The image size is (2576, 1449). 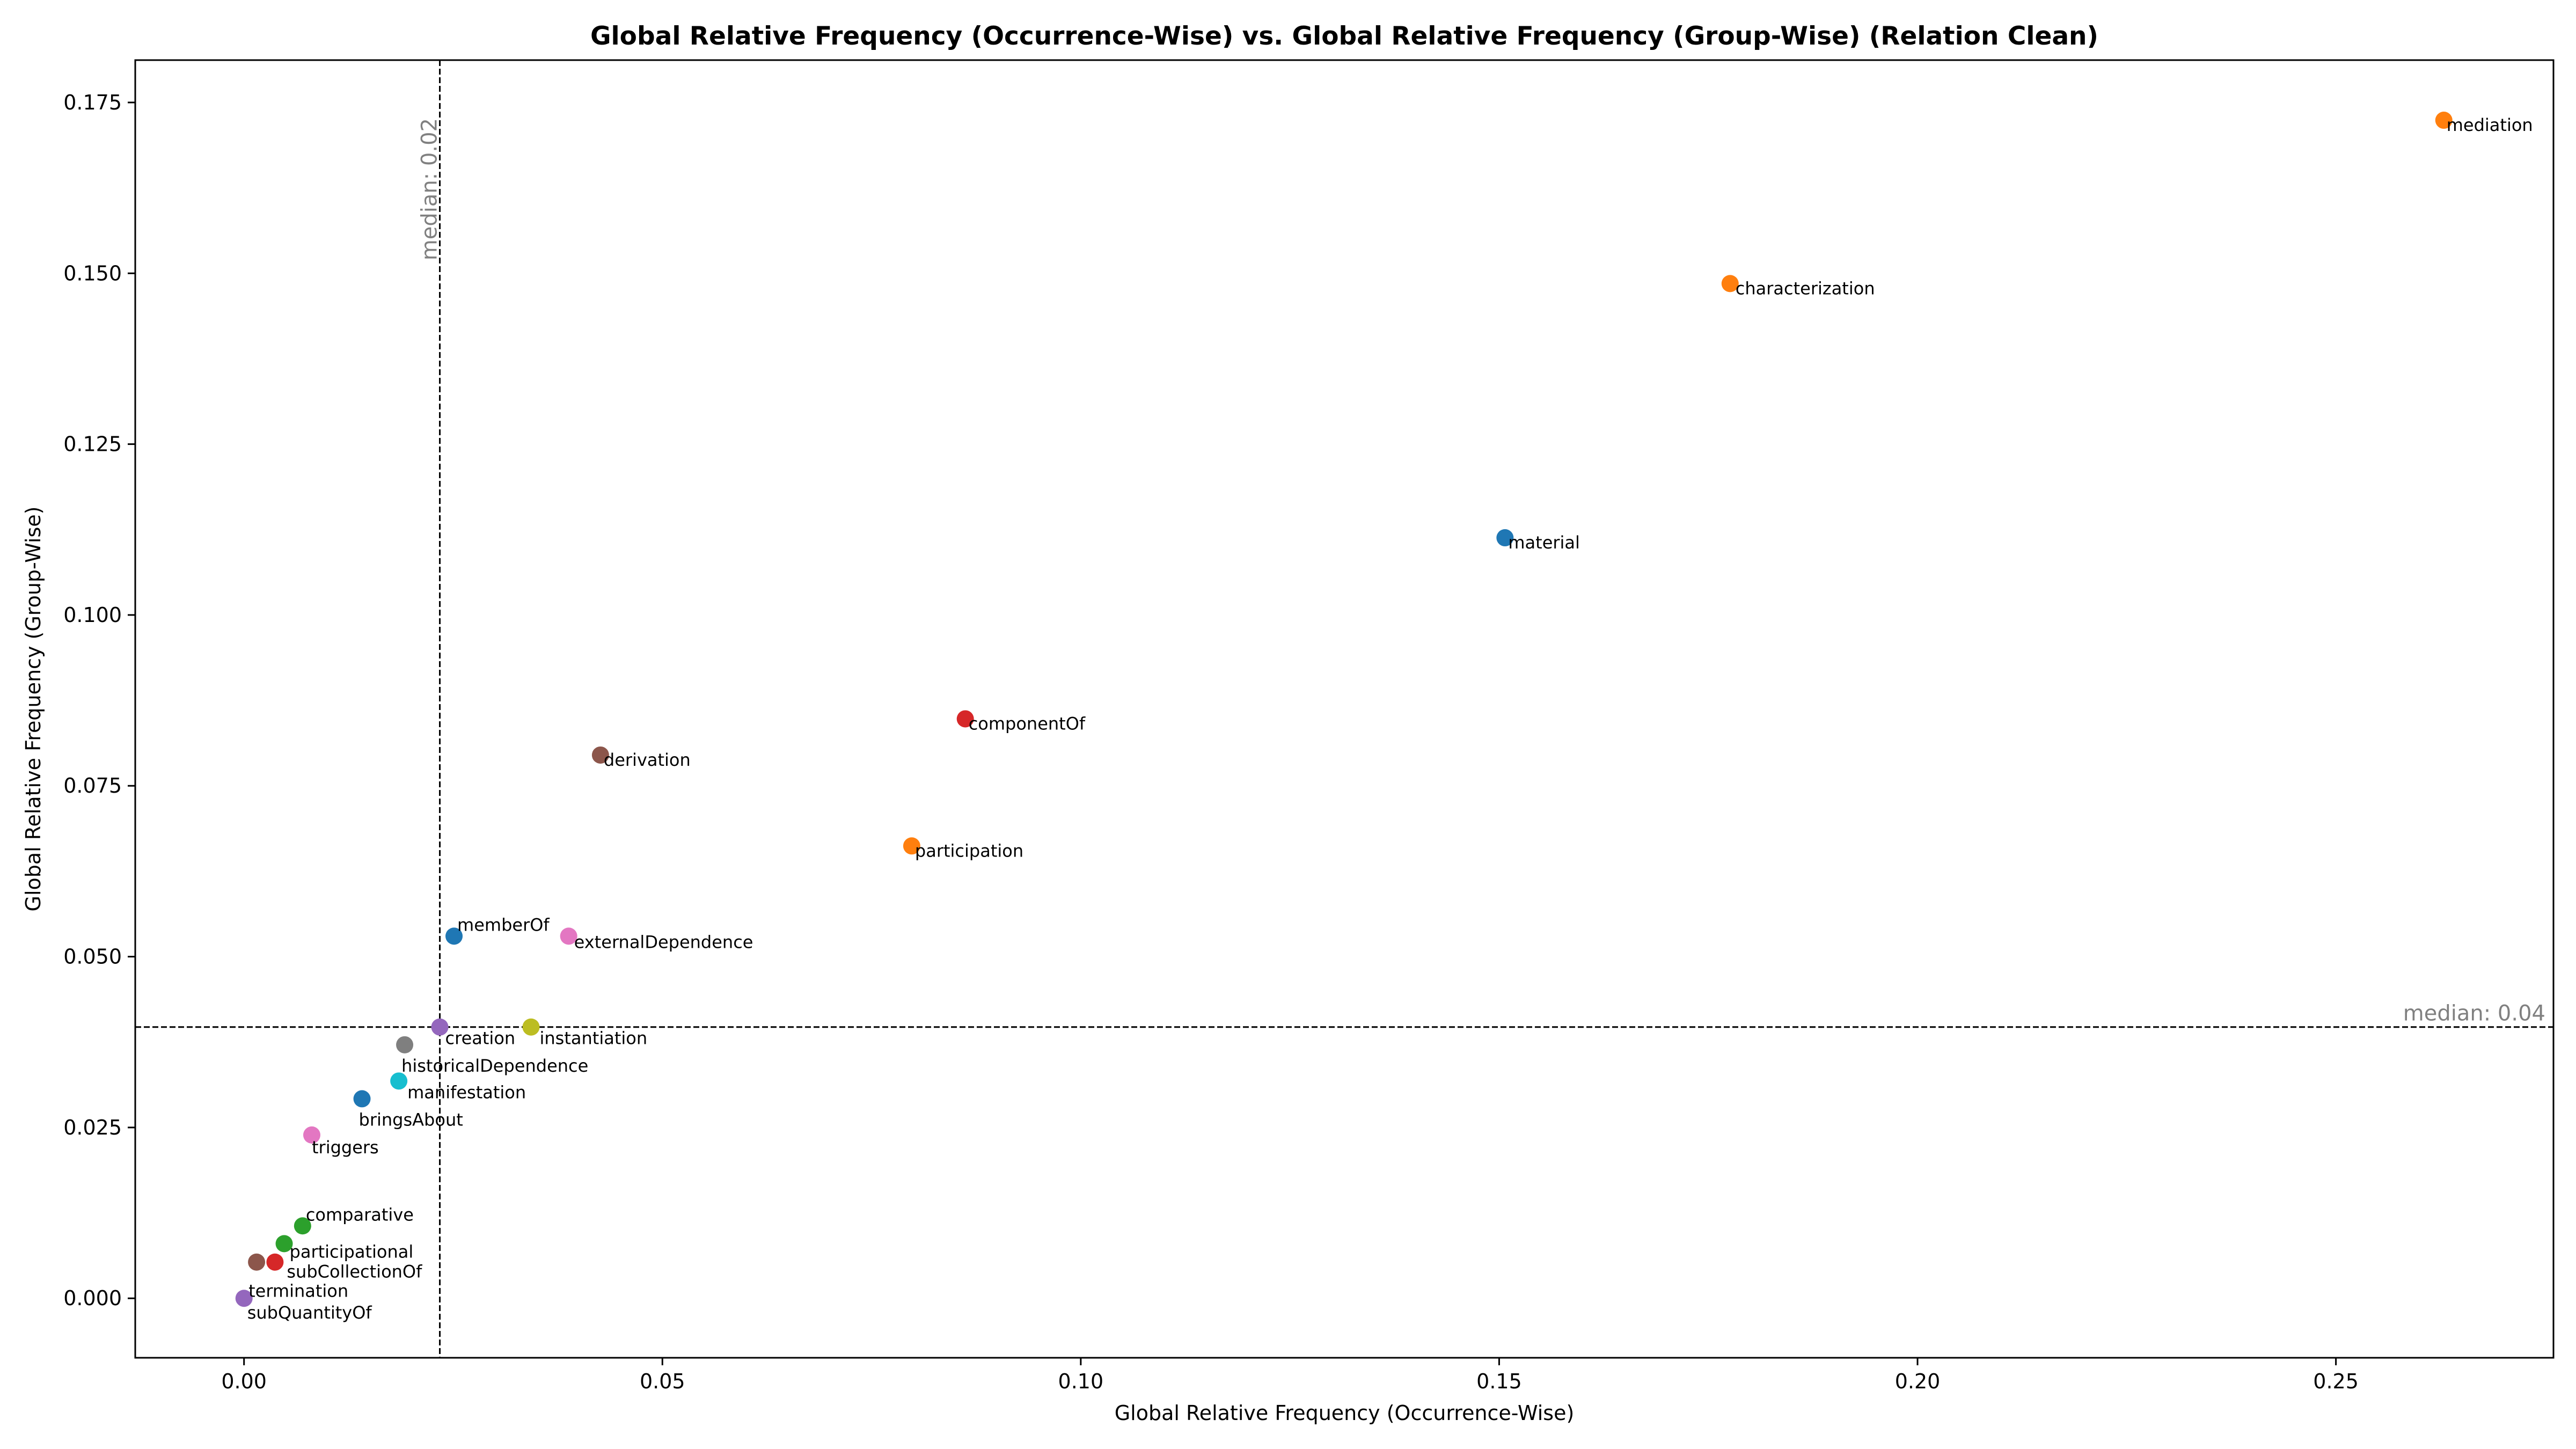 What do you see at coordinates (663, 942) in the screenshot?
I see `label-externalDependence: externalDependence` at bounding box center [663, 942].